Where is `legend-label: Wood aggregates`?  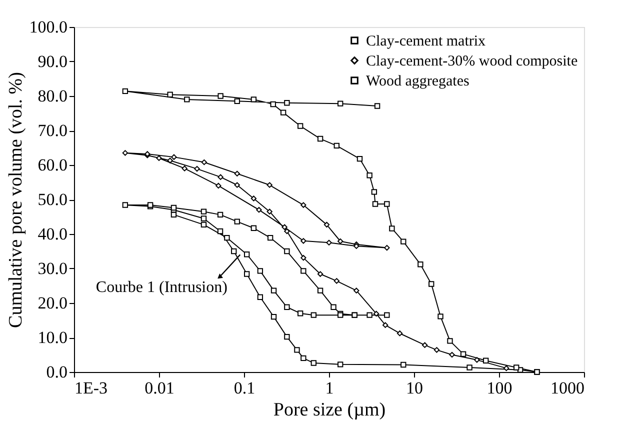 legend-label: Wood aggregates is located at coordinates (418, 82).